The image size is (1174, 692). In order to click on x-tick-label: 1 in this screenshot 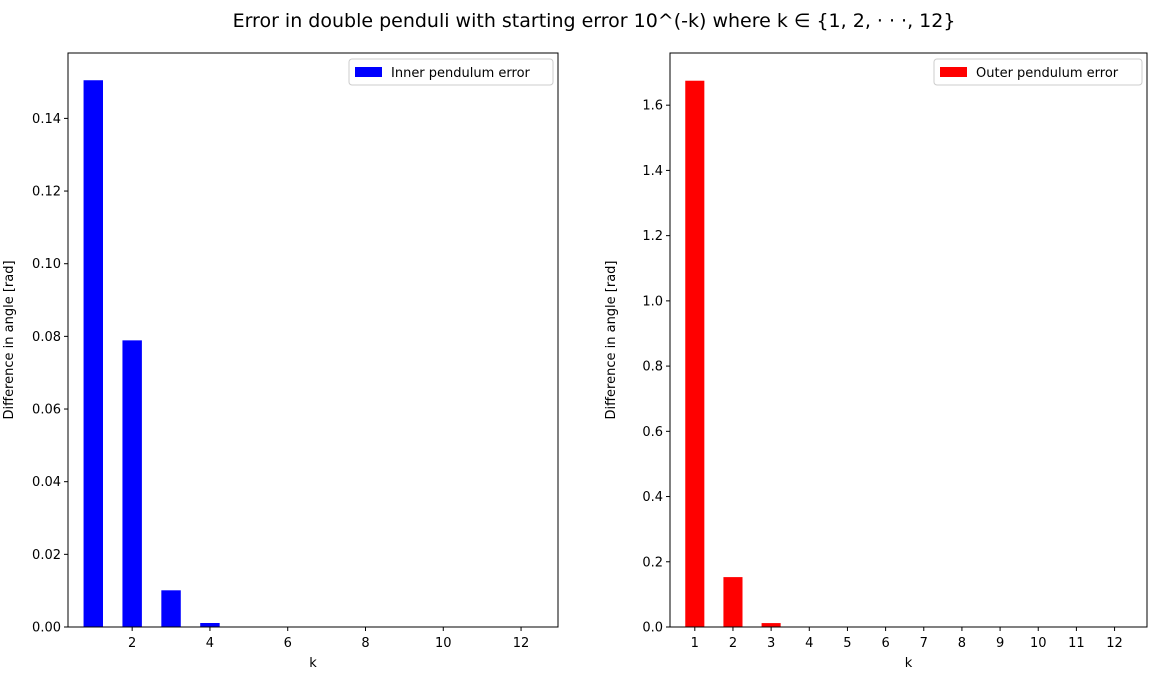, I will do `click(695, 643)`.